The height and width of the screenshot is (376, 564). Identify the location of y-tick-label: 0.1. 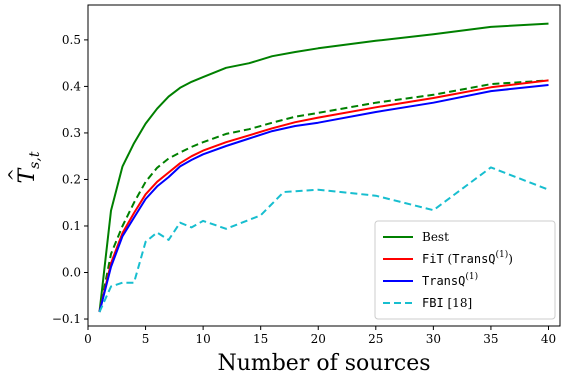
(71, 226).